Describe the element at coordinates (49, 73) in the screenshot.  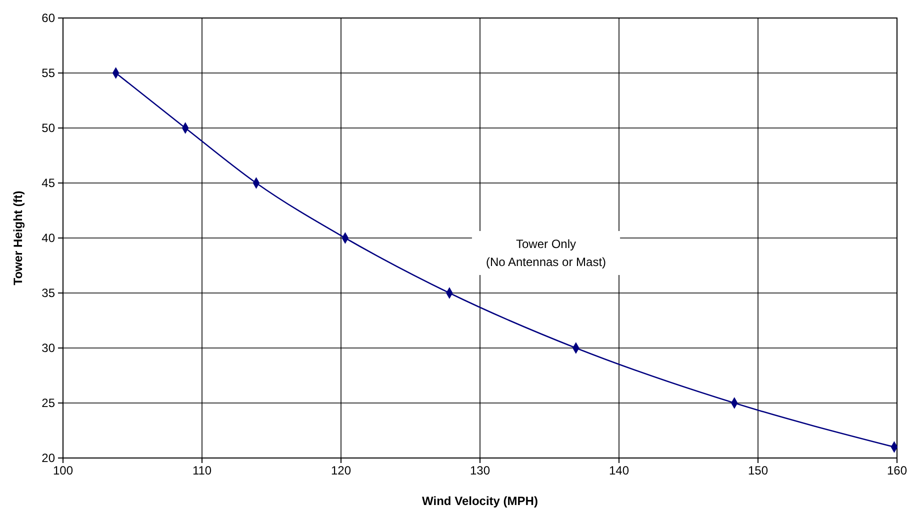
I see `y-tick-label: 55` at that location.